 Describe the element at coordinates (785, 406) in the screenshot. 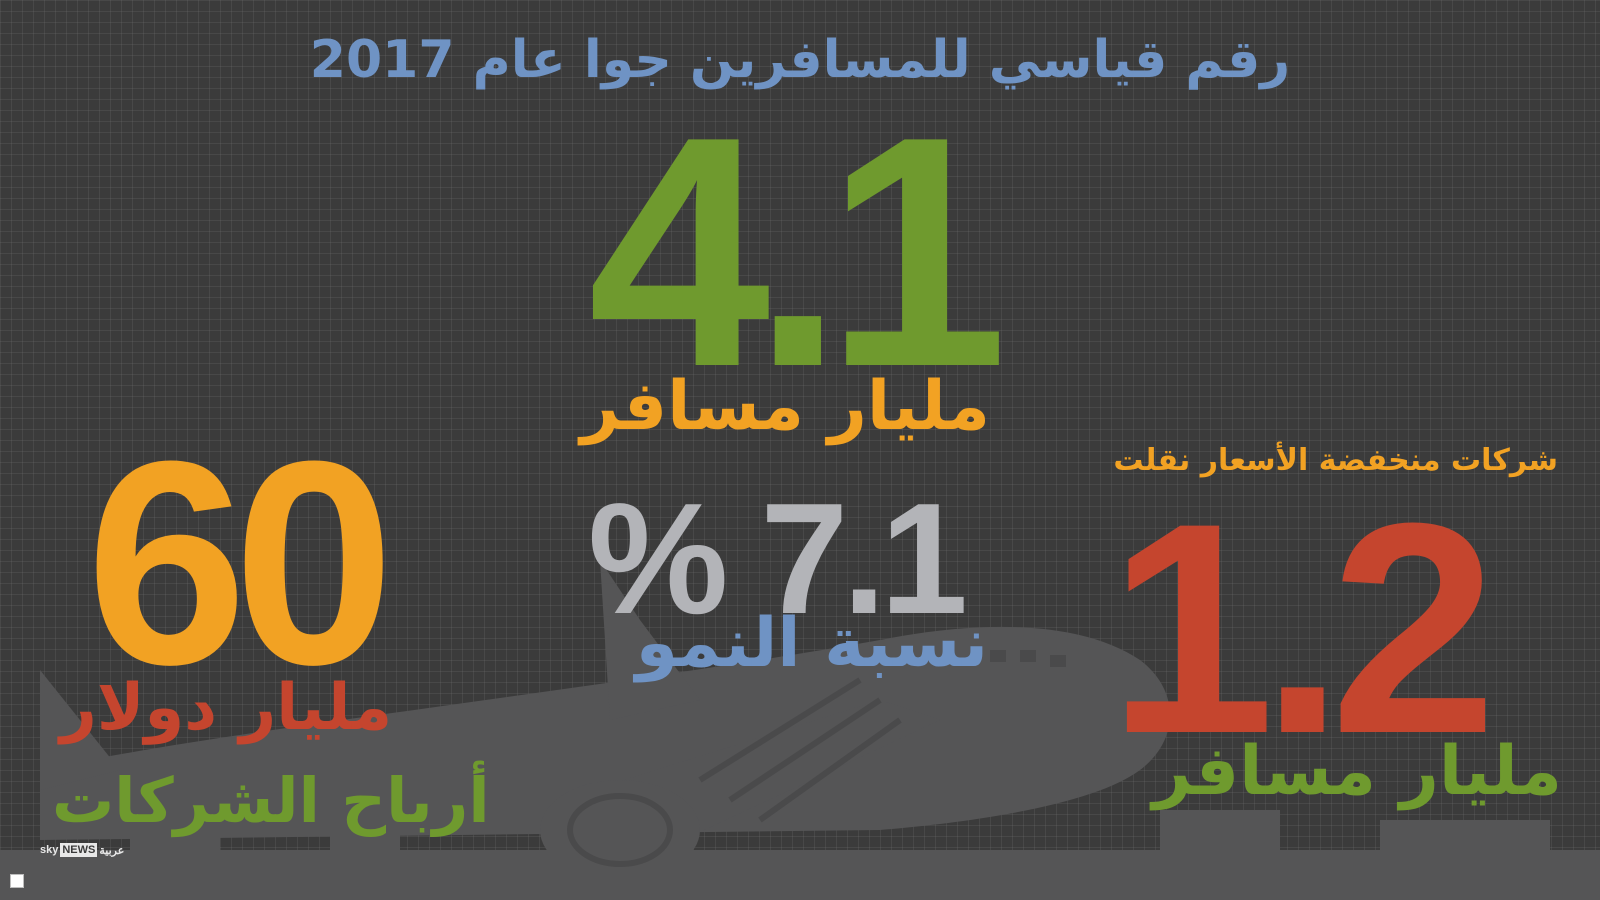

I see `total-passengers-unit: مليار مسافر` at that location.